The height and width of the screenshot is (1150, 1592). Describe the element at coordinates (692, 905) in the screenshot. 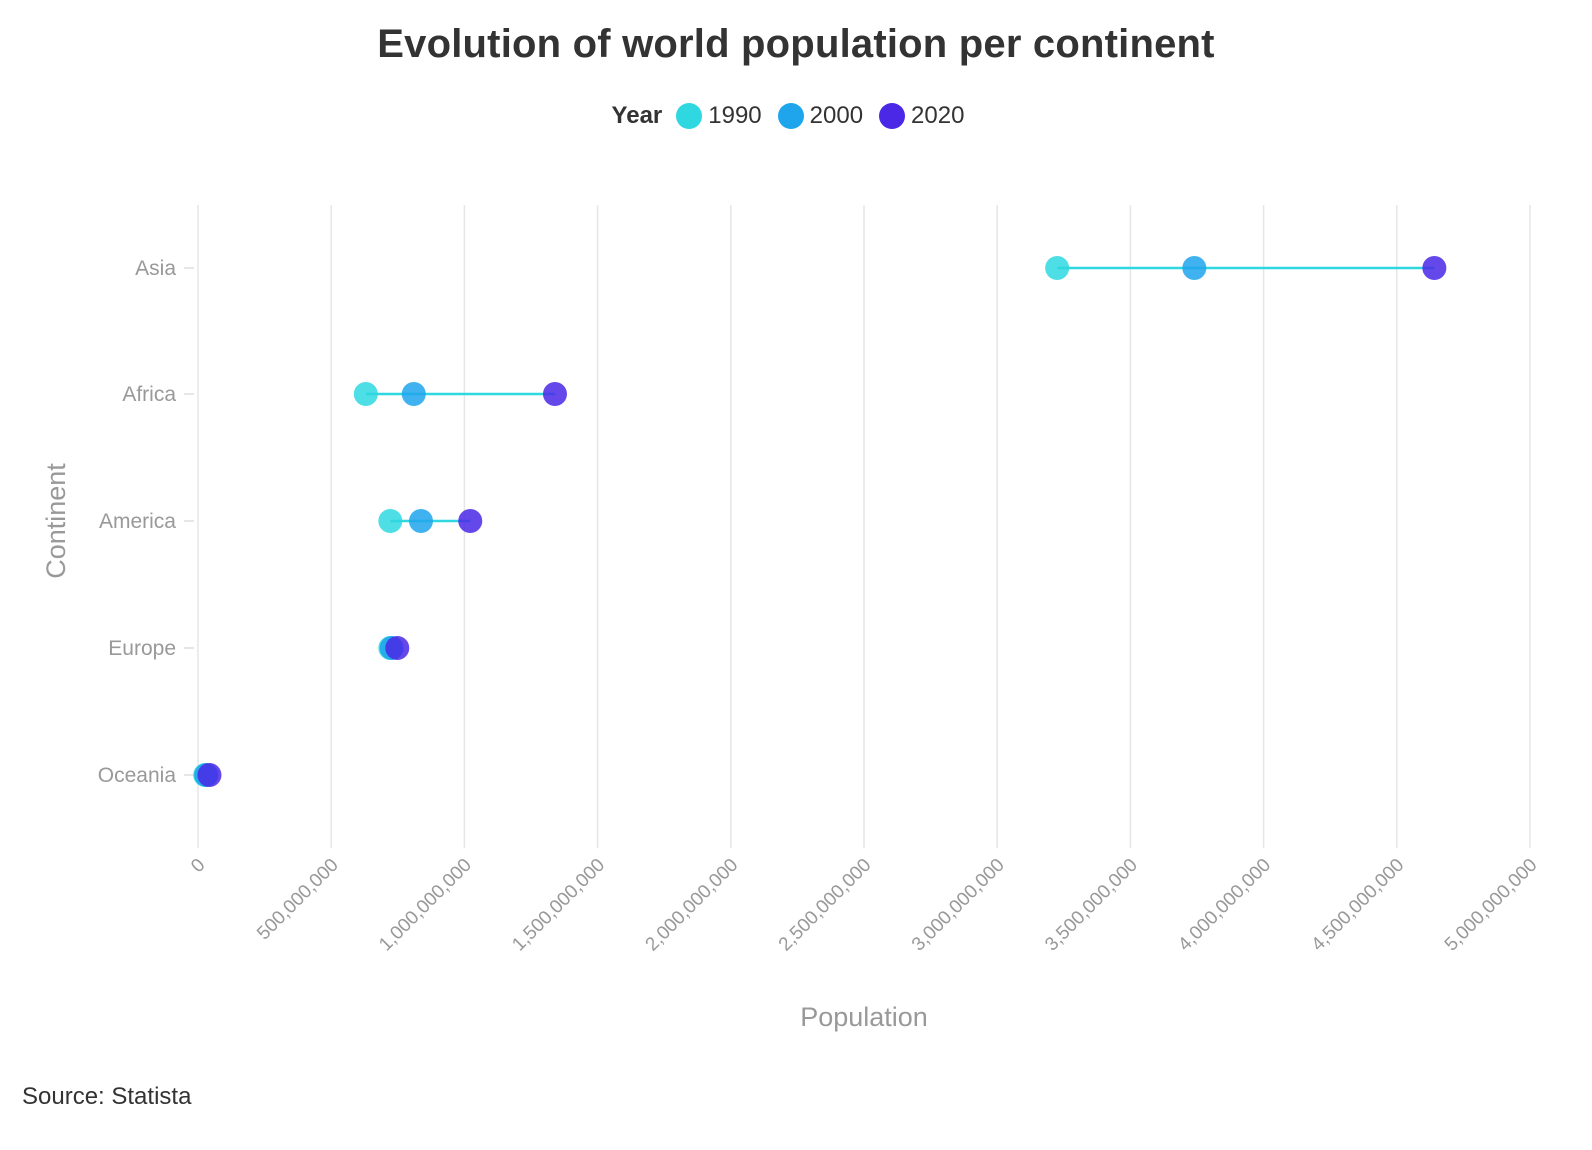

I see `x-tick-label-4: 2,000,000,000` at that location.